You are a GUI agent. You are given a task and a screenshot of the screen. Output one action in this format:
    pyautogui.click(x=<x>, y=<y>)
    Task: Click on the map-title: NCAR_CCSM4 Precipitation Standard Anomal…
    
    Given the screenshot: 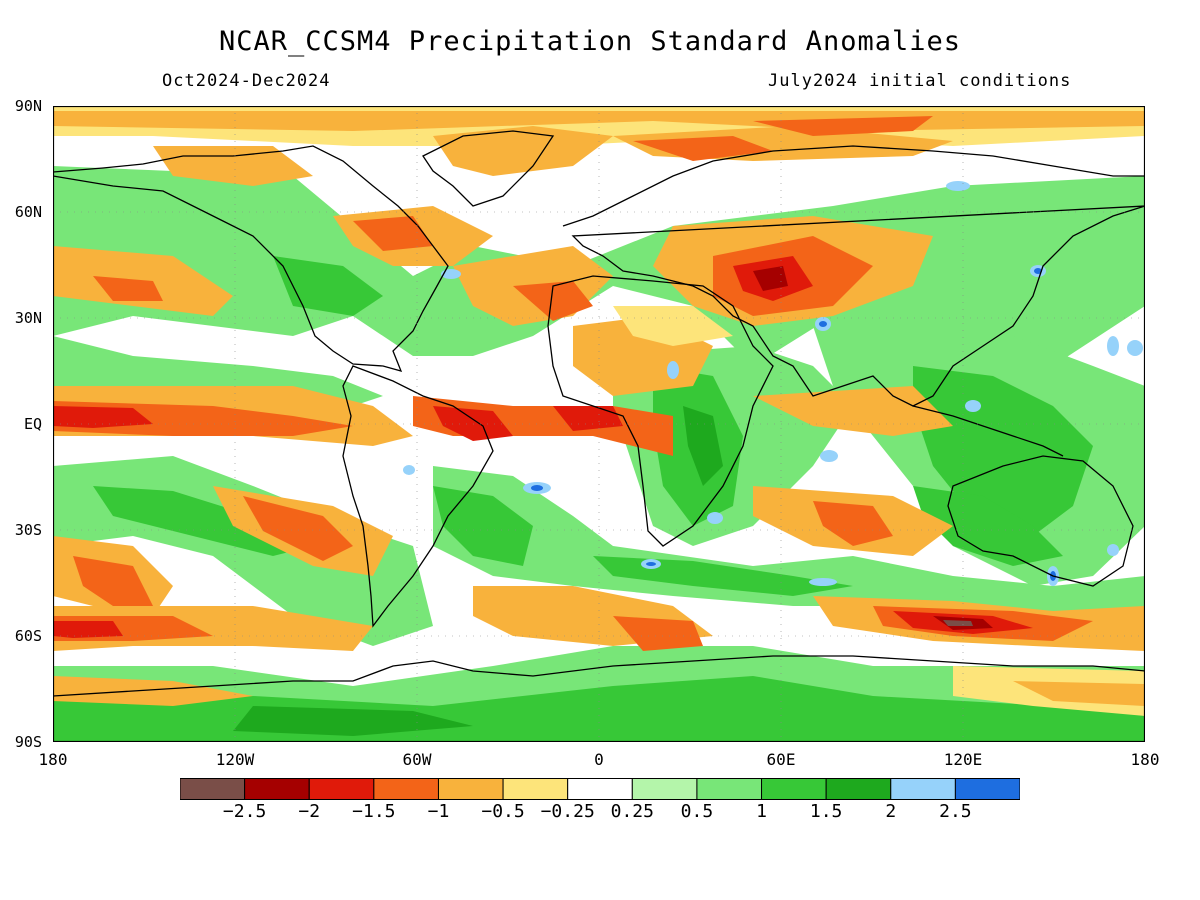 What is the action you would take?
    pyautogui.click(x=590, y=41)
    